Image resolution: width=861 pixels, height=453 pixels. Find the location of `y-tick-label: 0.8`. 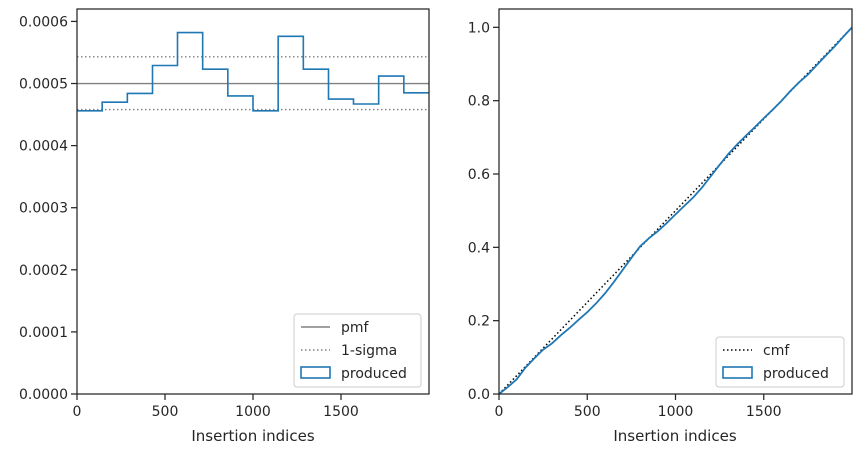

y-tick-label: 0.8 is located at coordinates (479, 102).